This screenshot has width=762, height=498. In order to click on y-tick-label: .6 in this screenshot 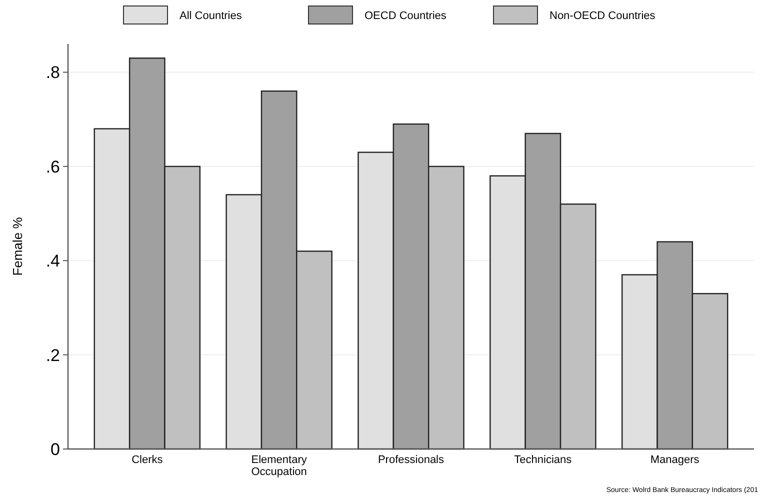, I will do `click(53, 166)`.